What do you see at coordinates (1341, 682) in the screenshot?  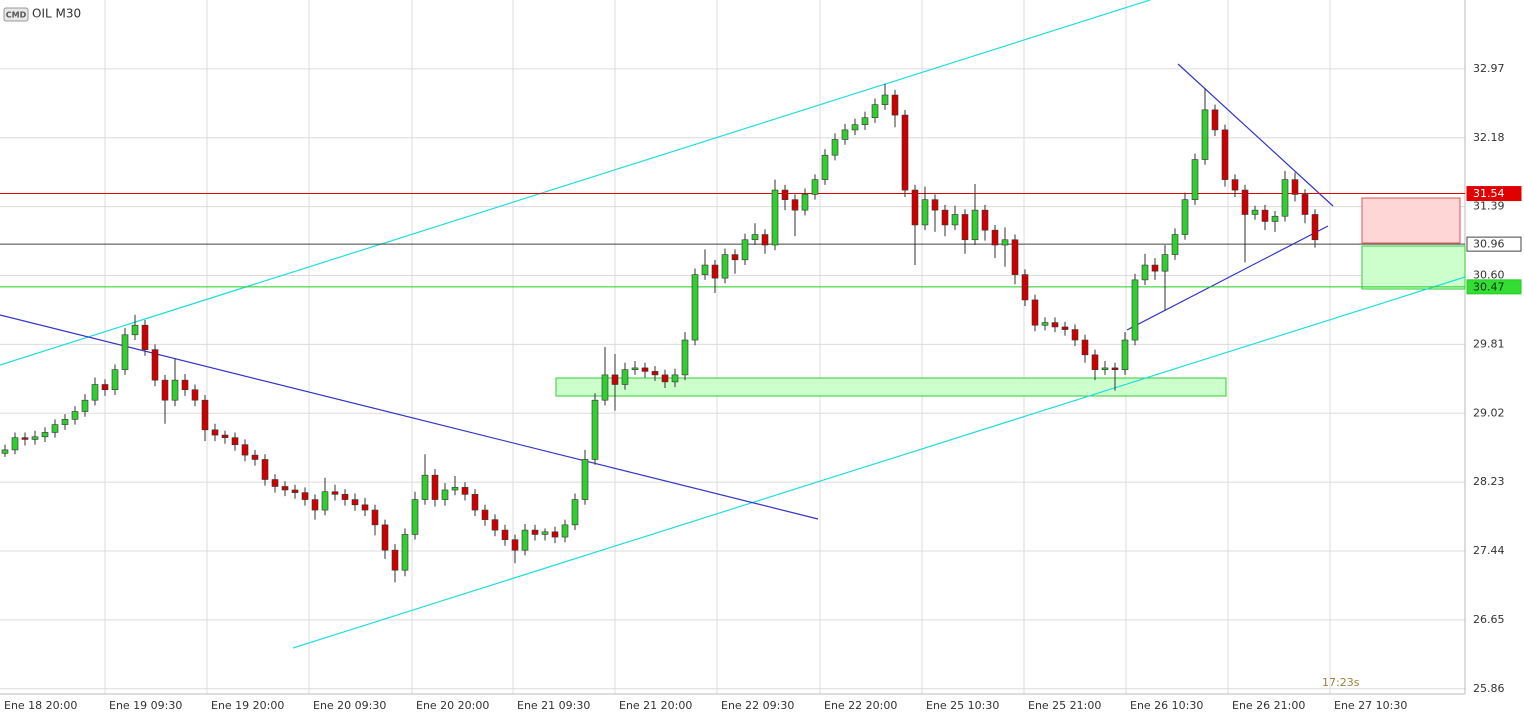 I see `countdown: 17:23s` at bounding box center [1341, 682].